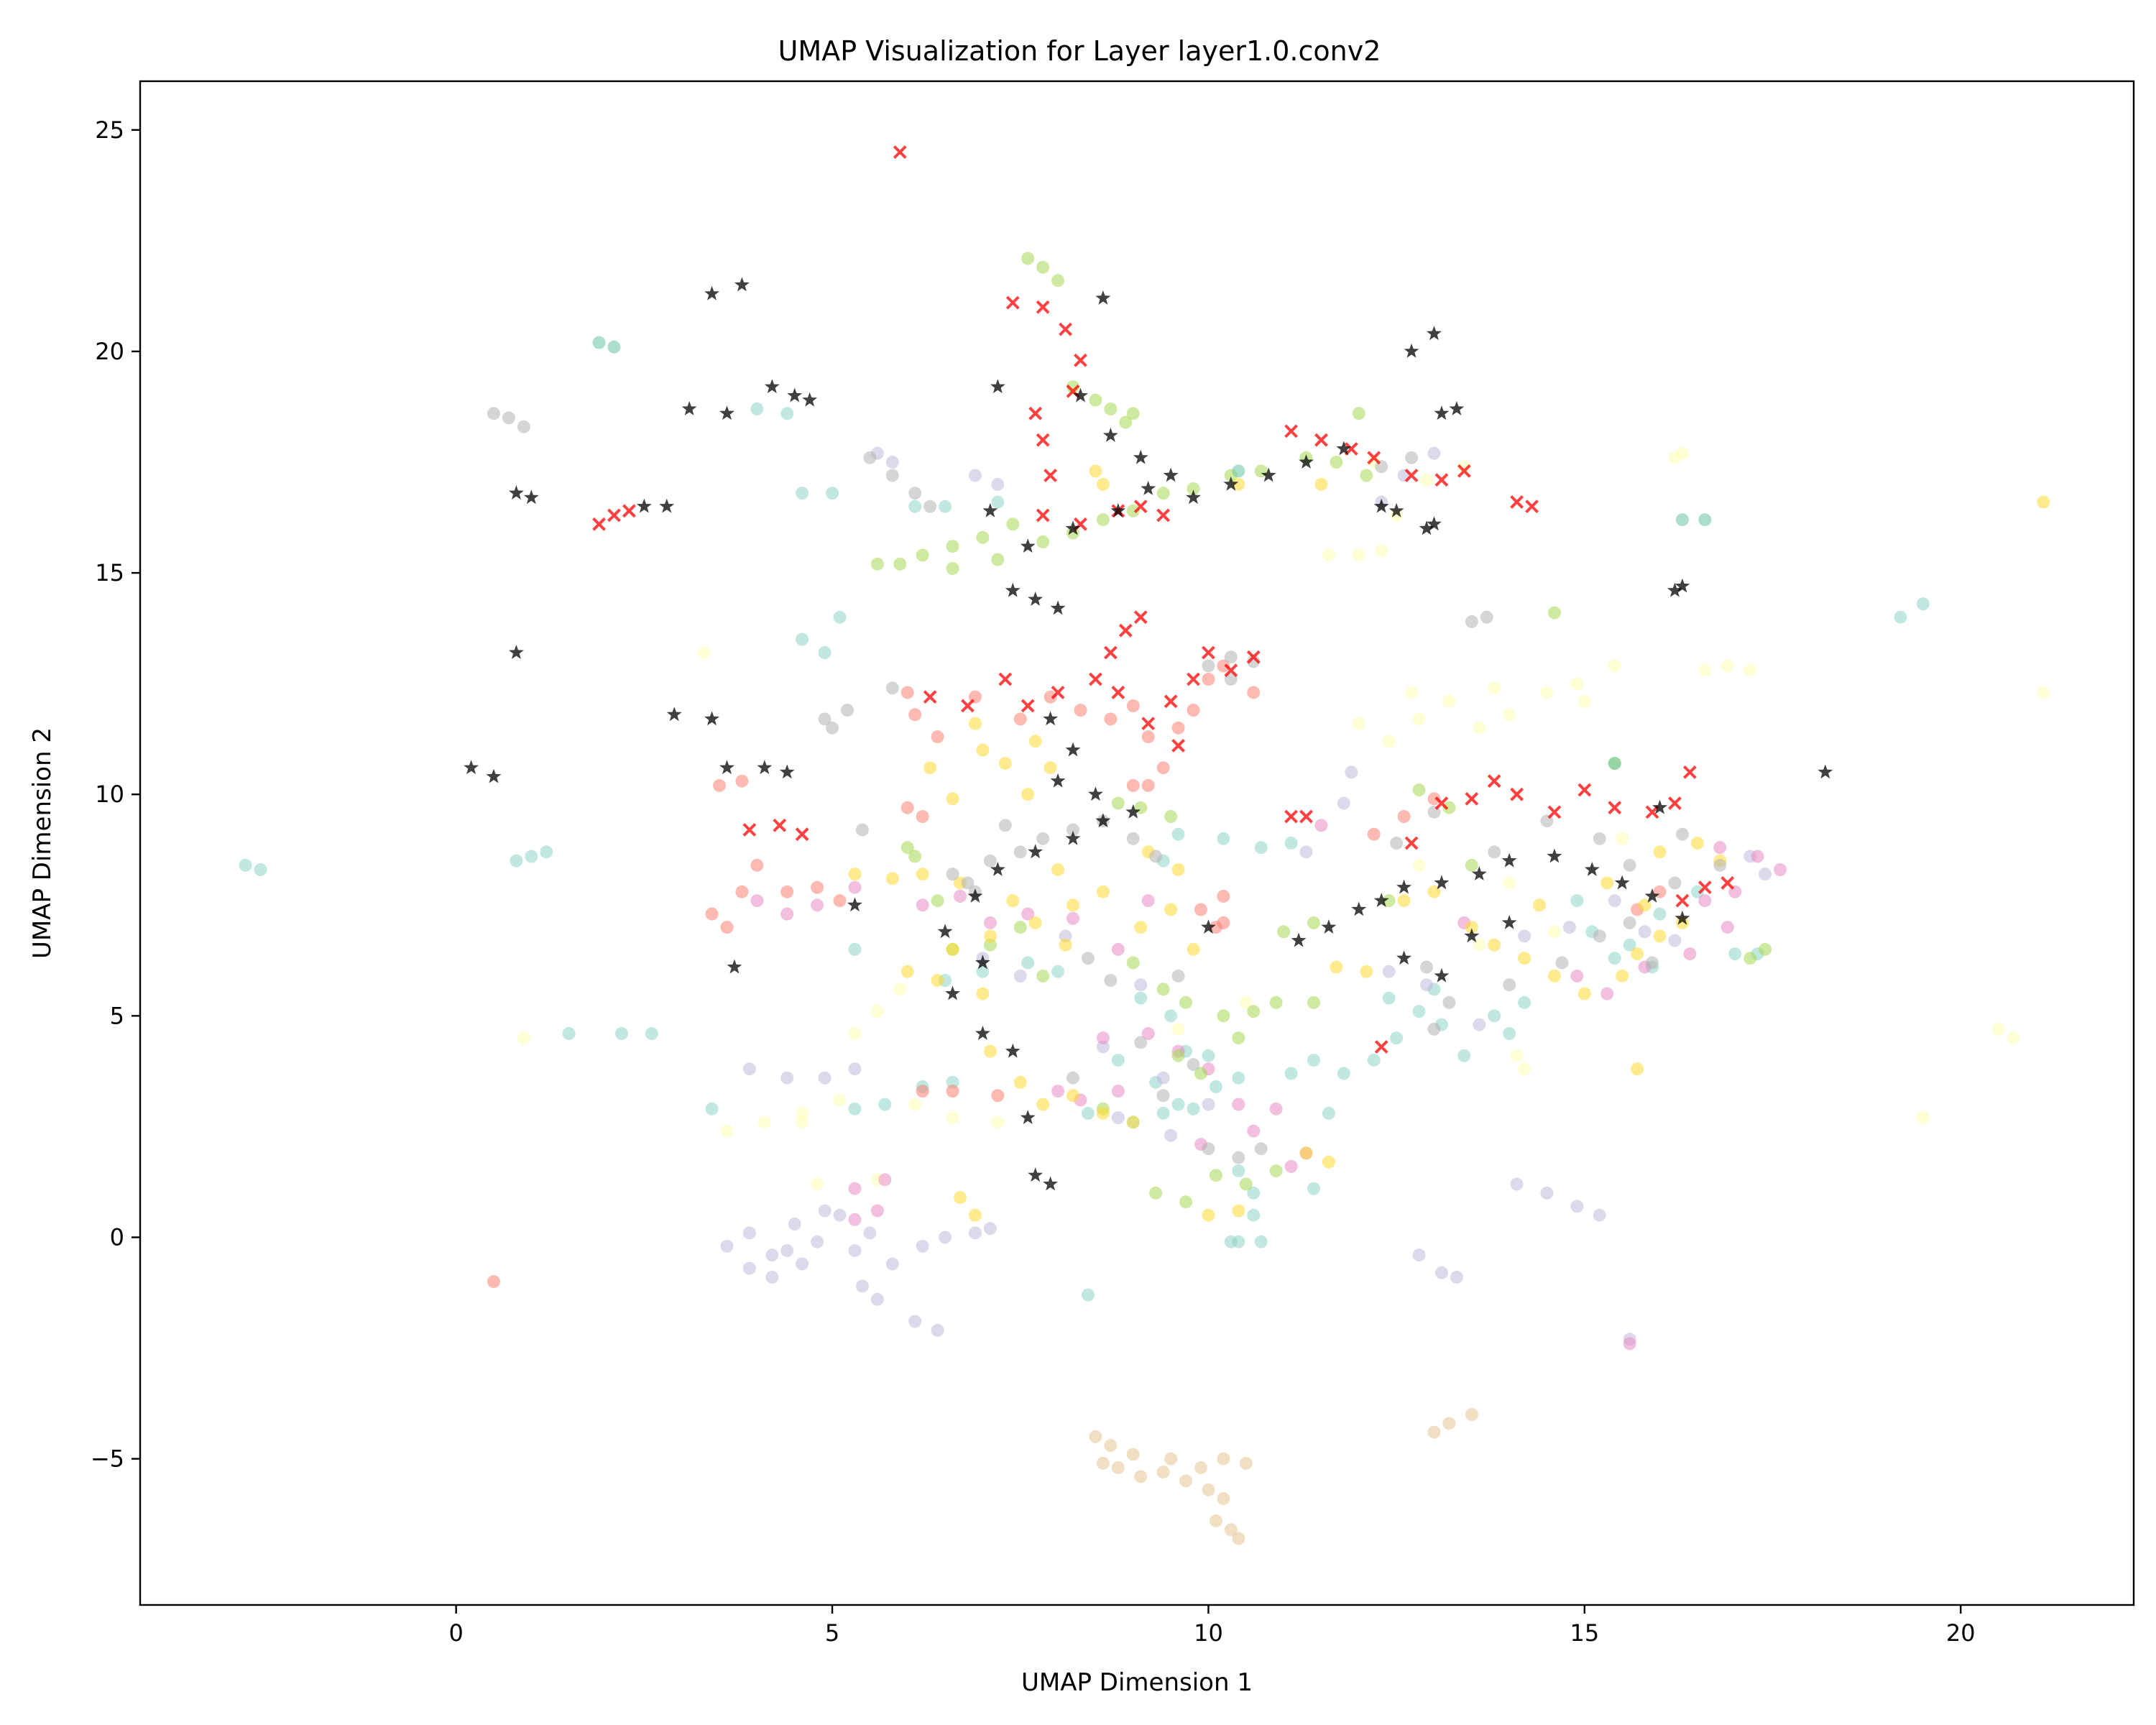 The height and width of the screenshot is (1725, 2156). I want to click on x-tick-label: 15, so click(1585, 1633).